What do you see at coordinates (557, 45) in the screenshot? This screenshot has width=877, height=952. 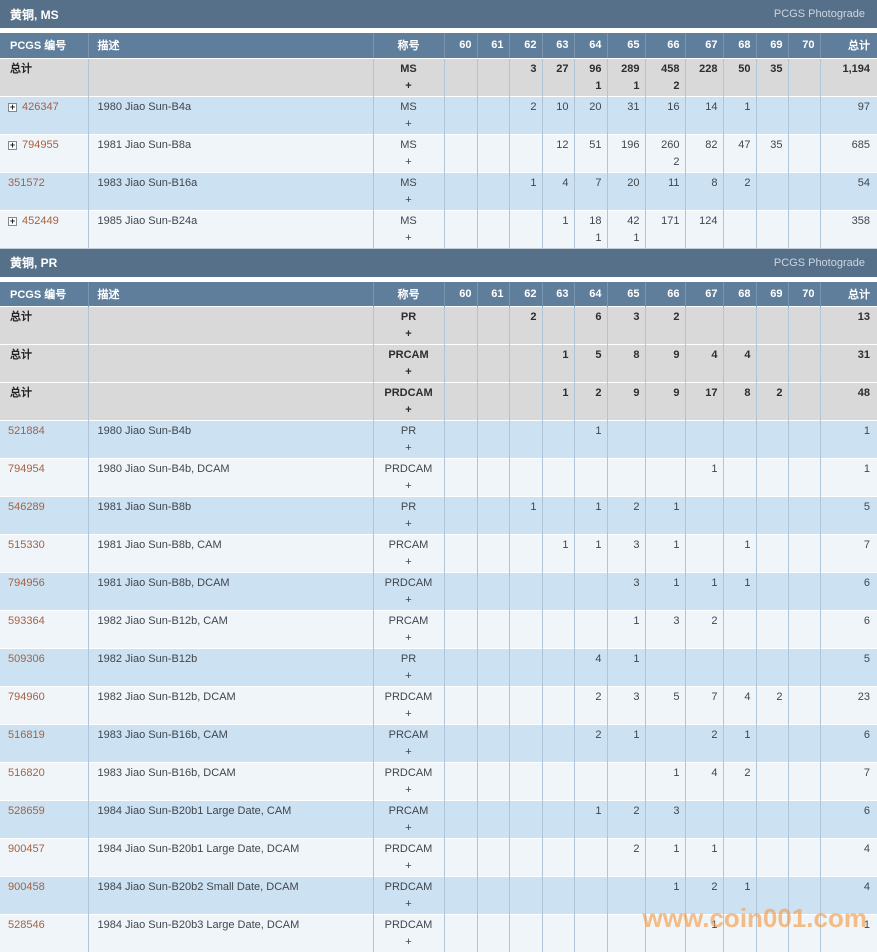 I see `column-header-grade-63: 63` at bounding box center [557, 45].